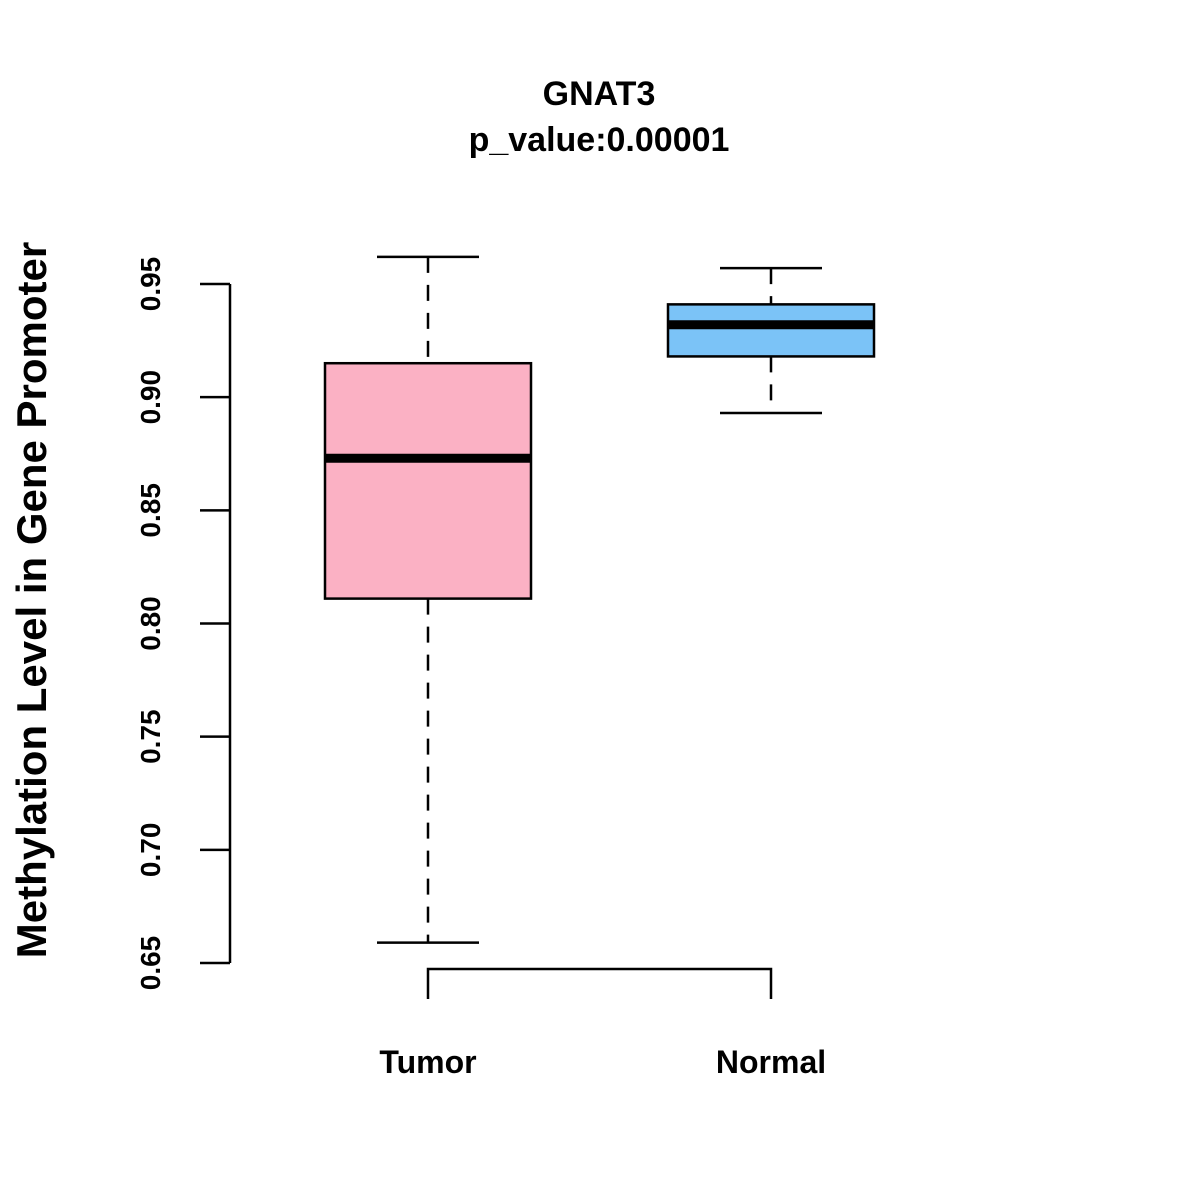  Describe the element at coordinates (150, 397) in the screenshot. I see `y-tick-label: 0.90` at that location.